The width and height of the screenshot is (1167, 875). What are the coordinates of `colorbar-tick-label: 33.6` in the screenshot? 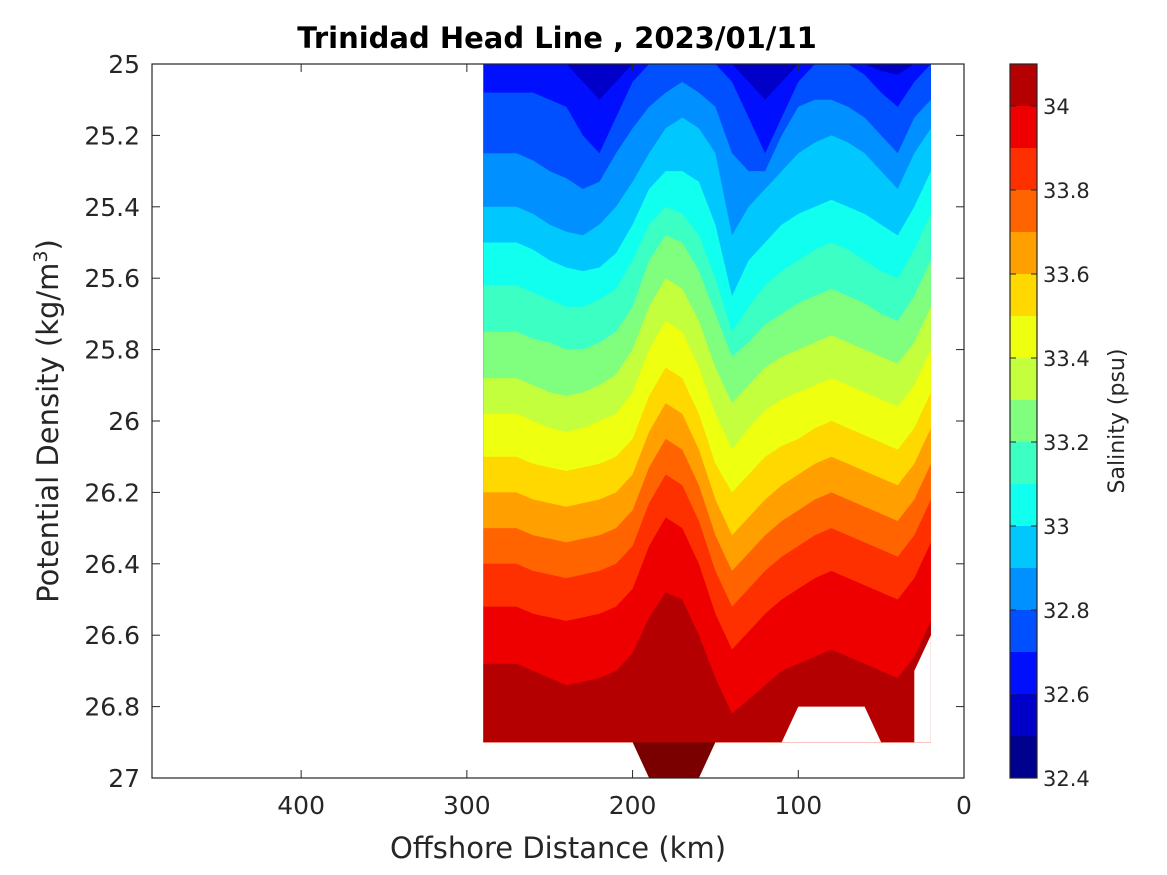 It's located at (1066, 275).